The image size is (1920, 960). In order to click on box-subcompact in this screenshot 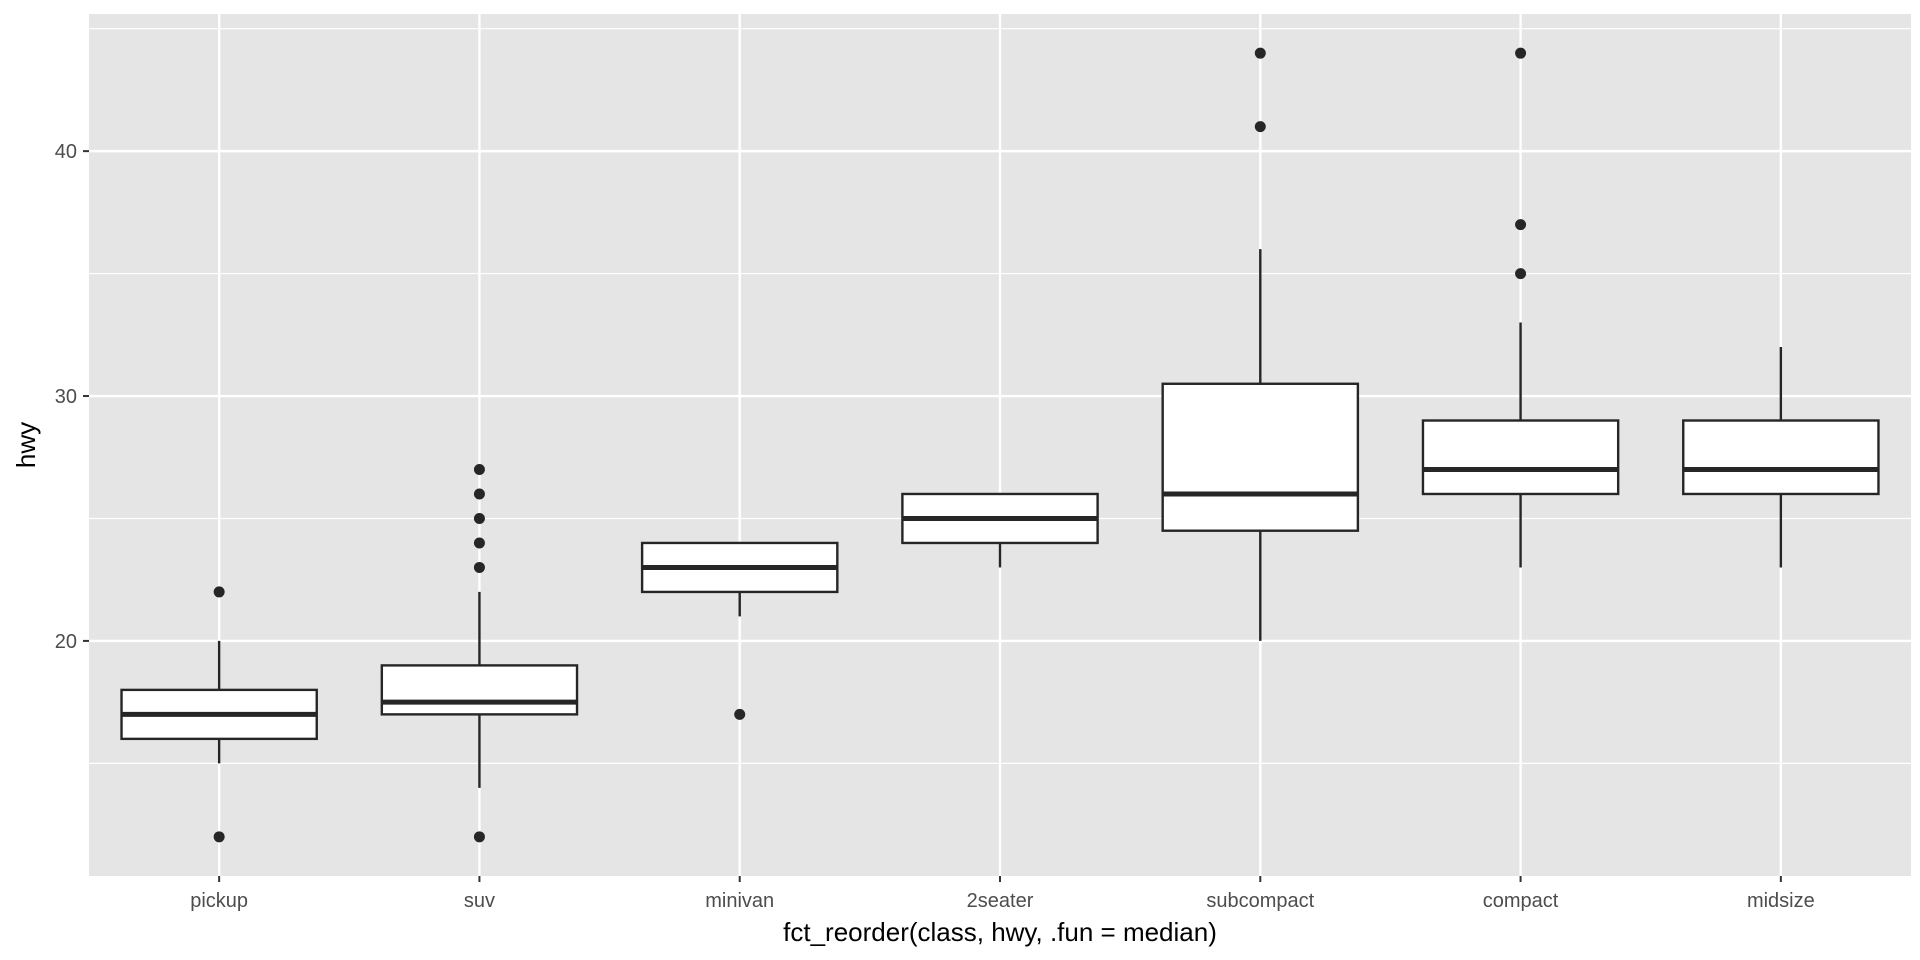, I will do `click(1260, 344)`.